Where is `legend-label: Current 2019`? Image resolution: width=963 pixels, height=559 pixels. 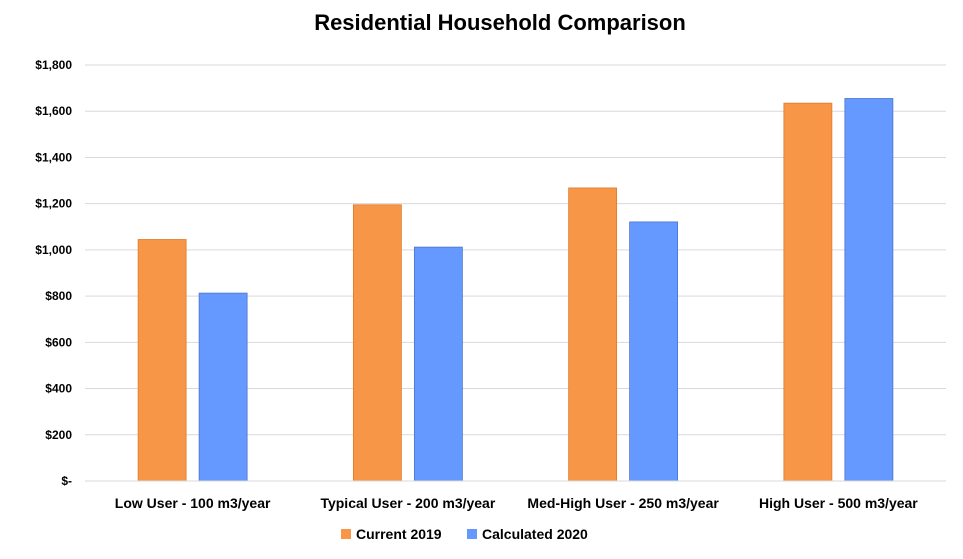 legend-label: Current 2019 is located at coordinates (399, 534).